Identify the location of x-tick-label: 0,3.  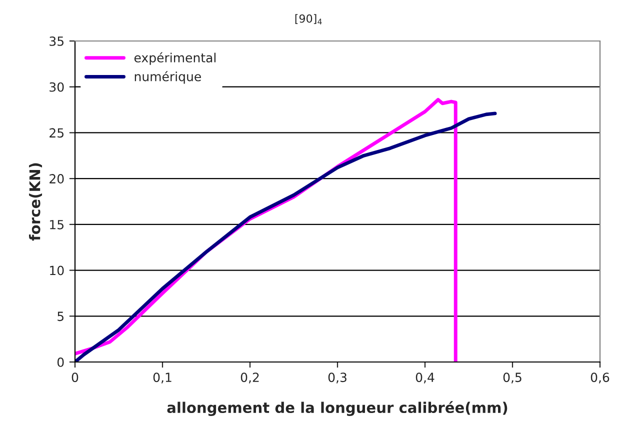
(337, 378).